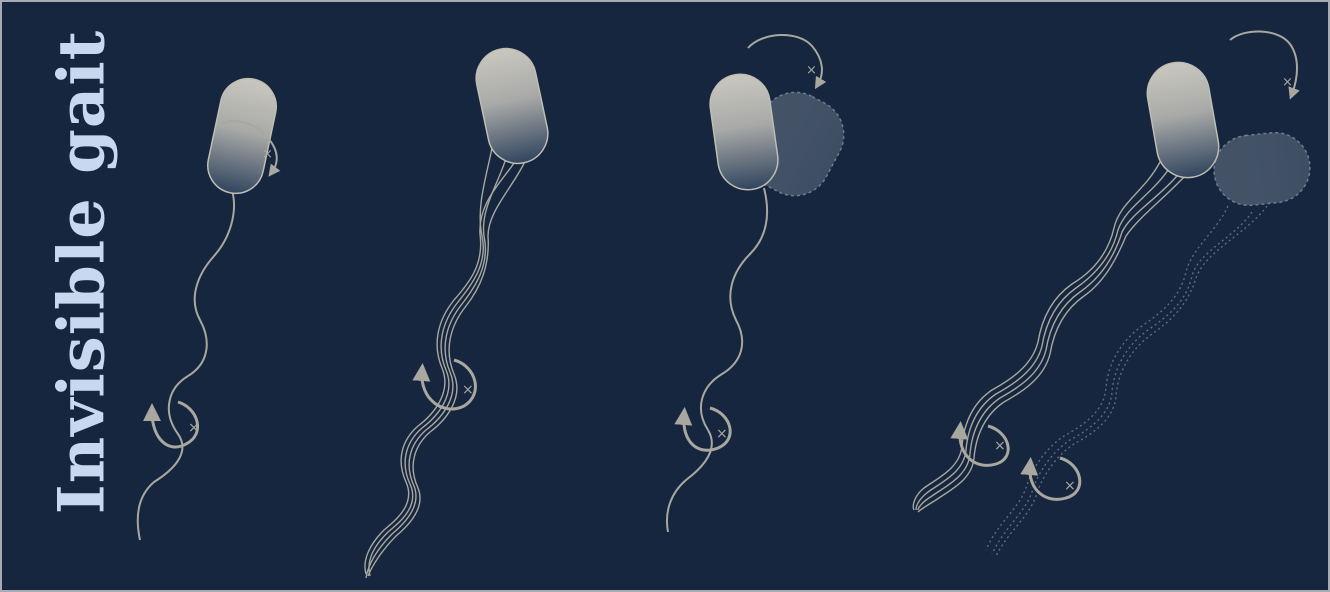 This screenshot has height=592, width=1330. I want to click on ghost-flagellum-bundle, so click(1128, 379).